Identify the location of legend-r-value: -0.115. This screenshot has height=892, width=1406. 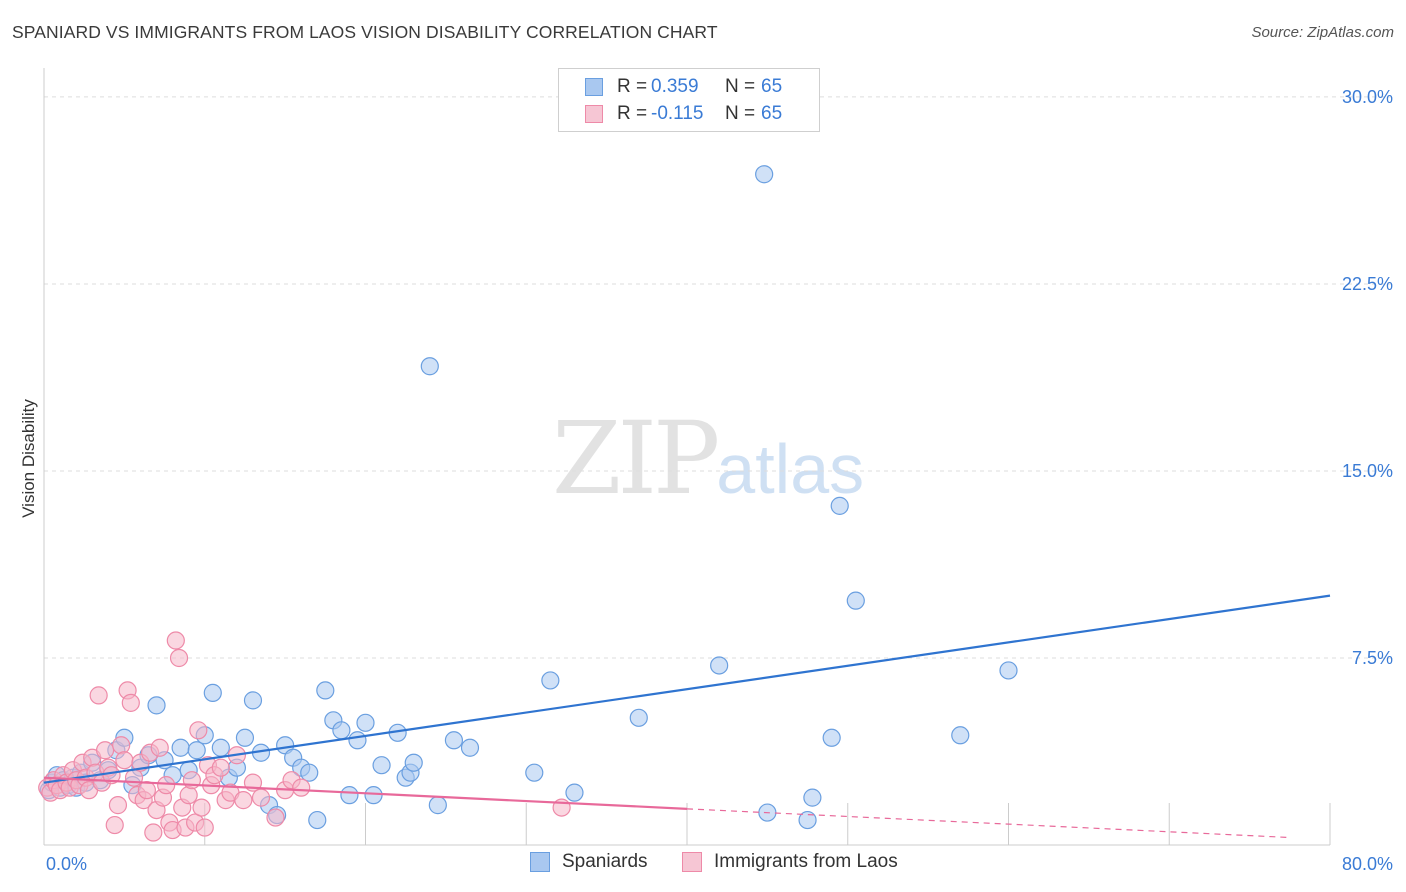
(677, 113).